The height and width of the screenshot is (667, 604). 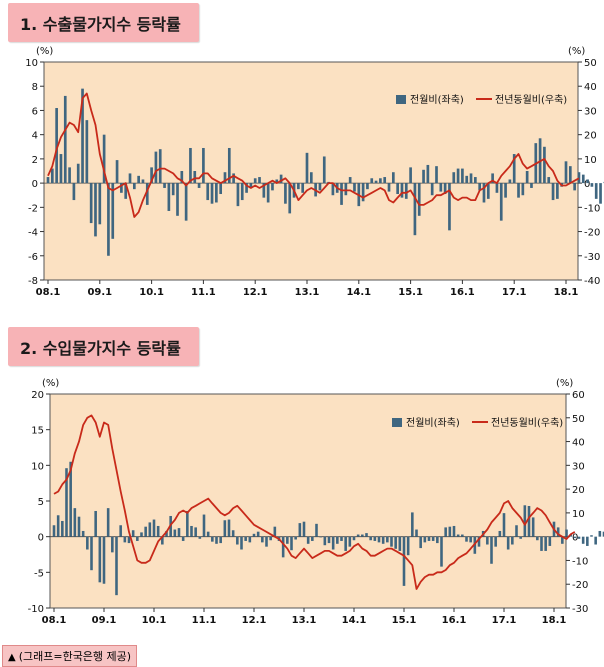 I want to click on right-tick-label: 30, so click(x=590, y=111).